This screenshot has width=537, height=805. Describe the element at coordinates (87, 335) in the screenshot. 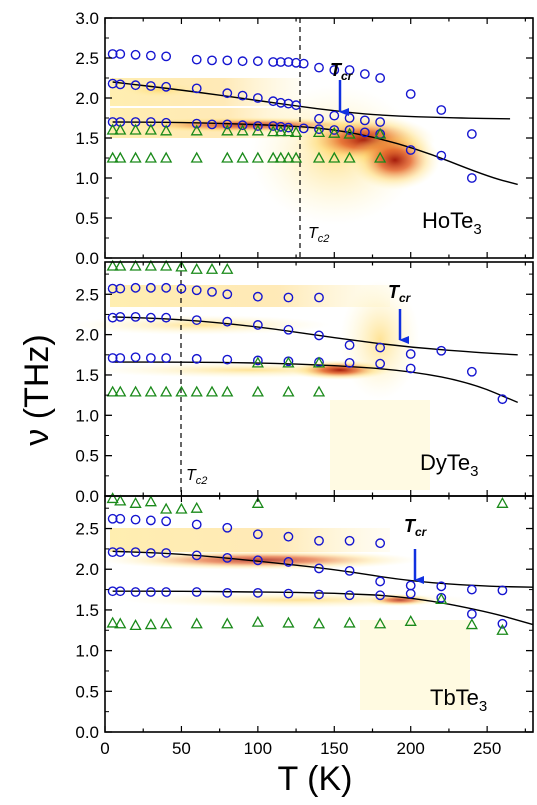

I see `y-tick-label: 2.0` at that location.